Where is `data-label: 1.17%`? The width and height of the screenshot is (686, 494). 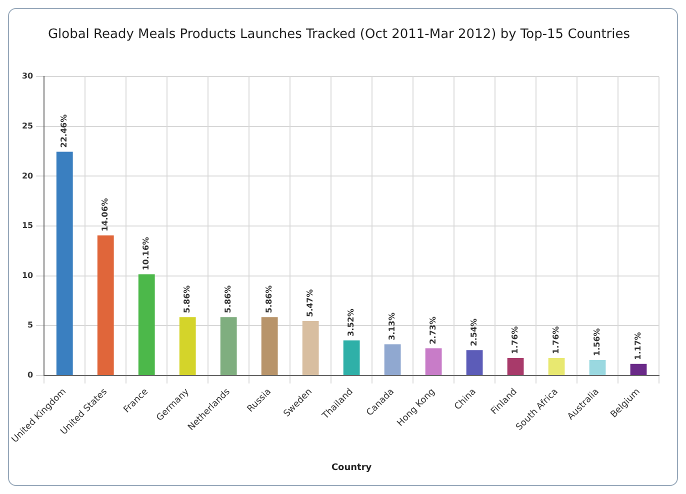 data-label: 1.17% is located at coordinates (638, 346).